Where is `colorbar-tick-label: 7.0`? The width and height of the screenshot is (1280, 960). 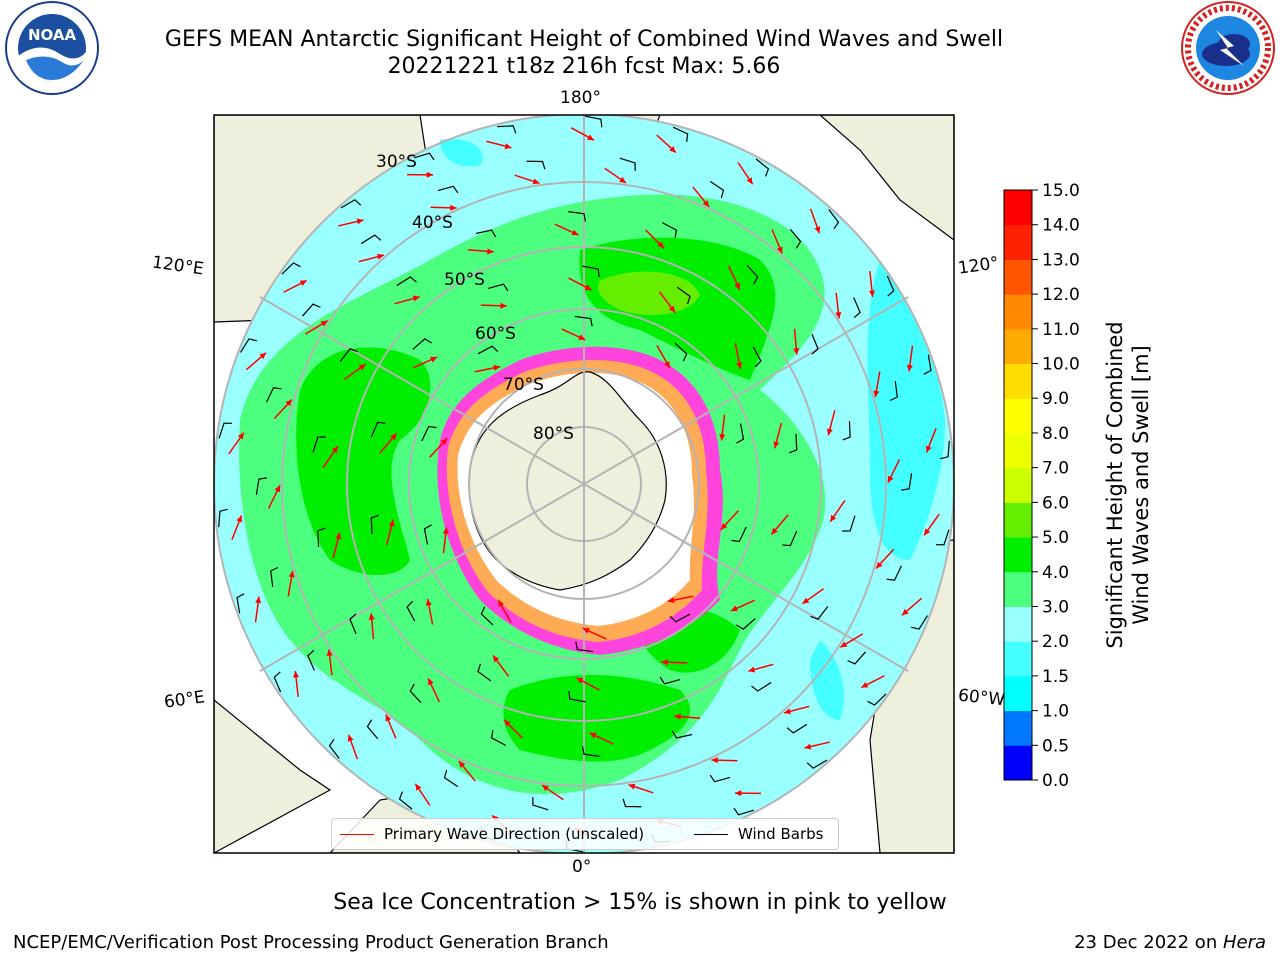
colorbar-tick-label: 7.0 is located at coordinates (1055, 469).